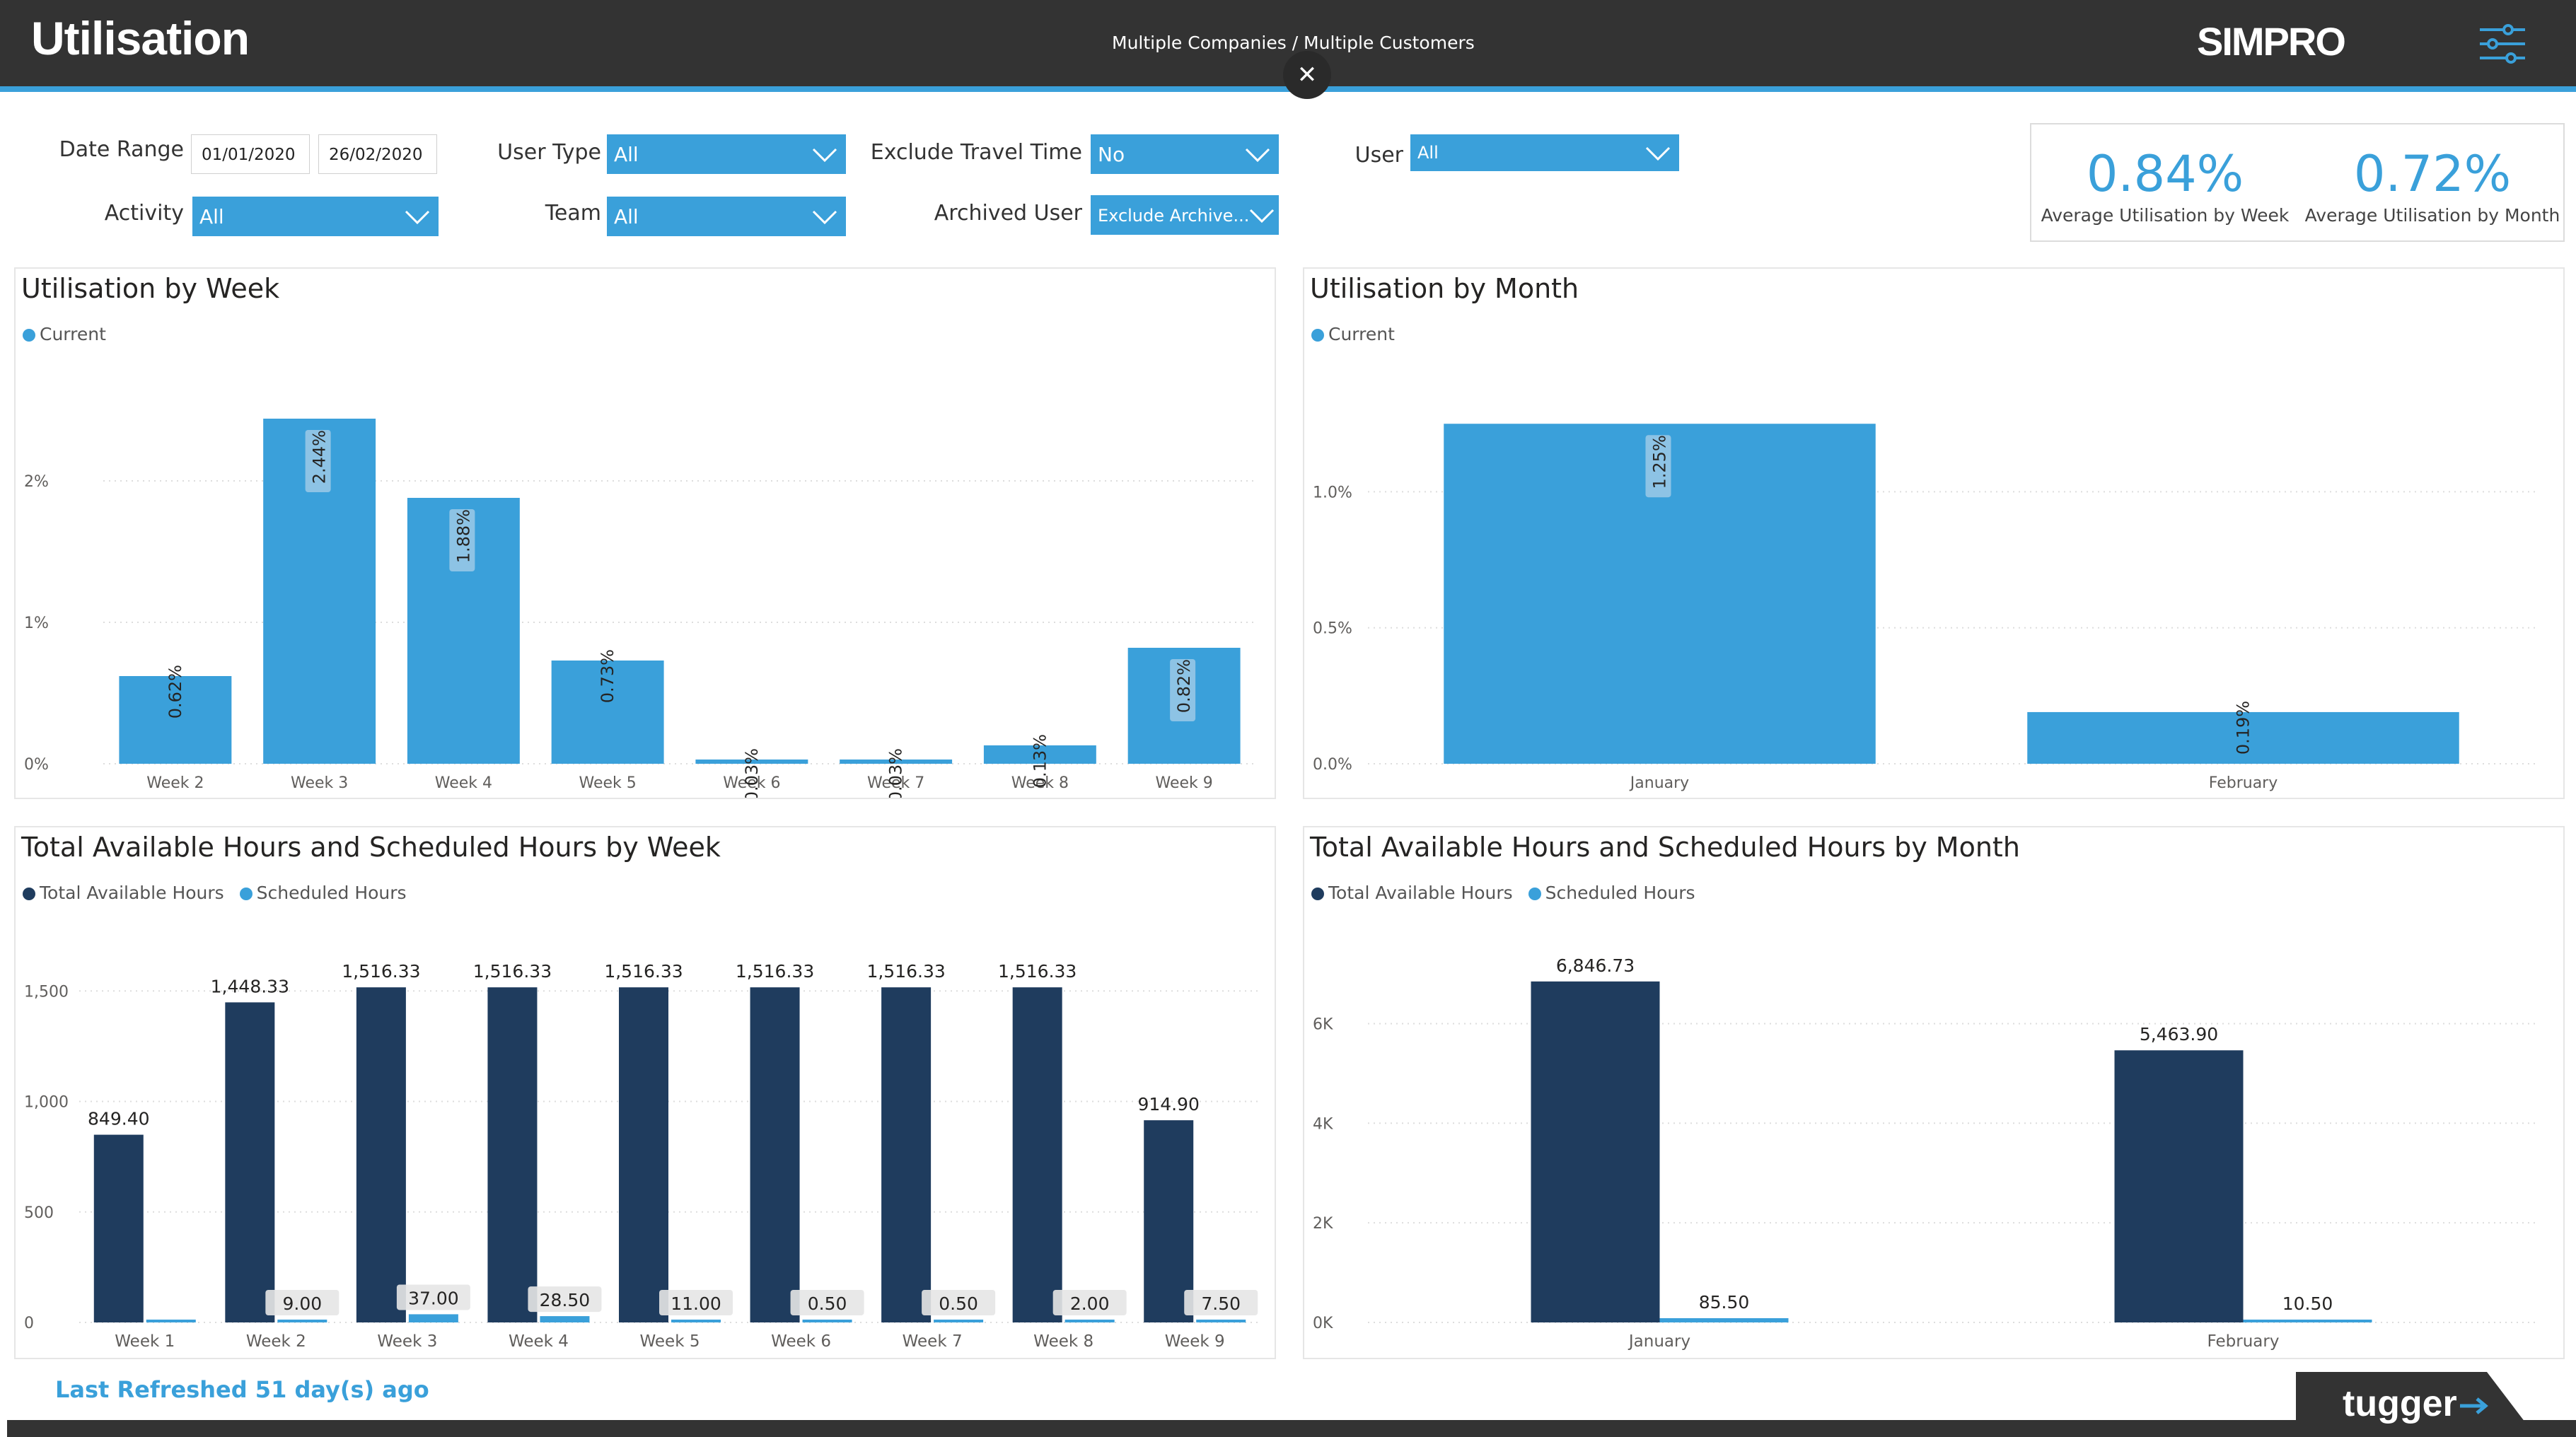 Image resolution: width=2576 pixels, height=1437 pixels. I want to click on date-start-input: 01/01/2020, so click(250, 154).